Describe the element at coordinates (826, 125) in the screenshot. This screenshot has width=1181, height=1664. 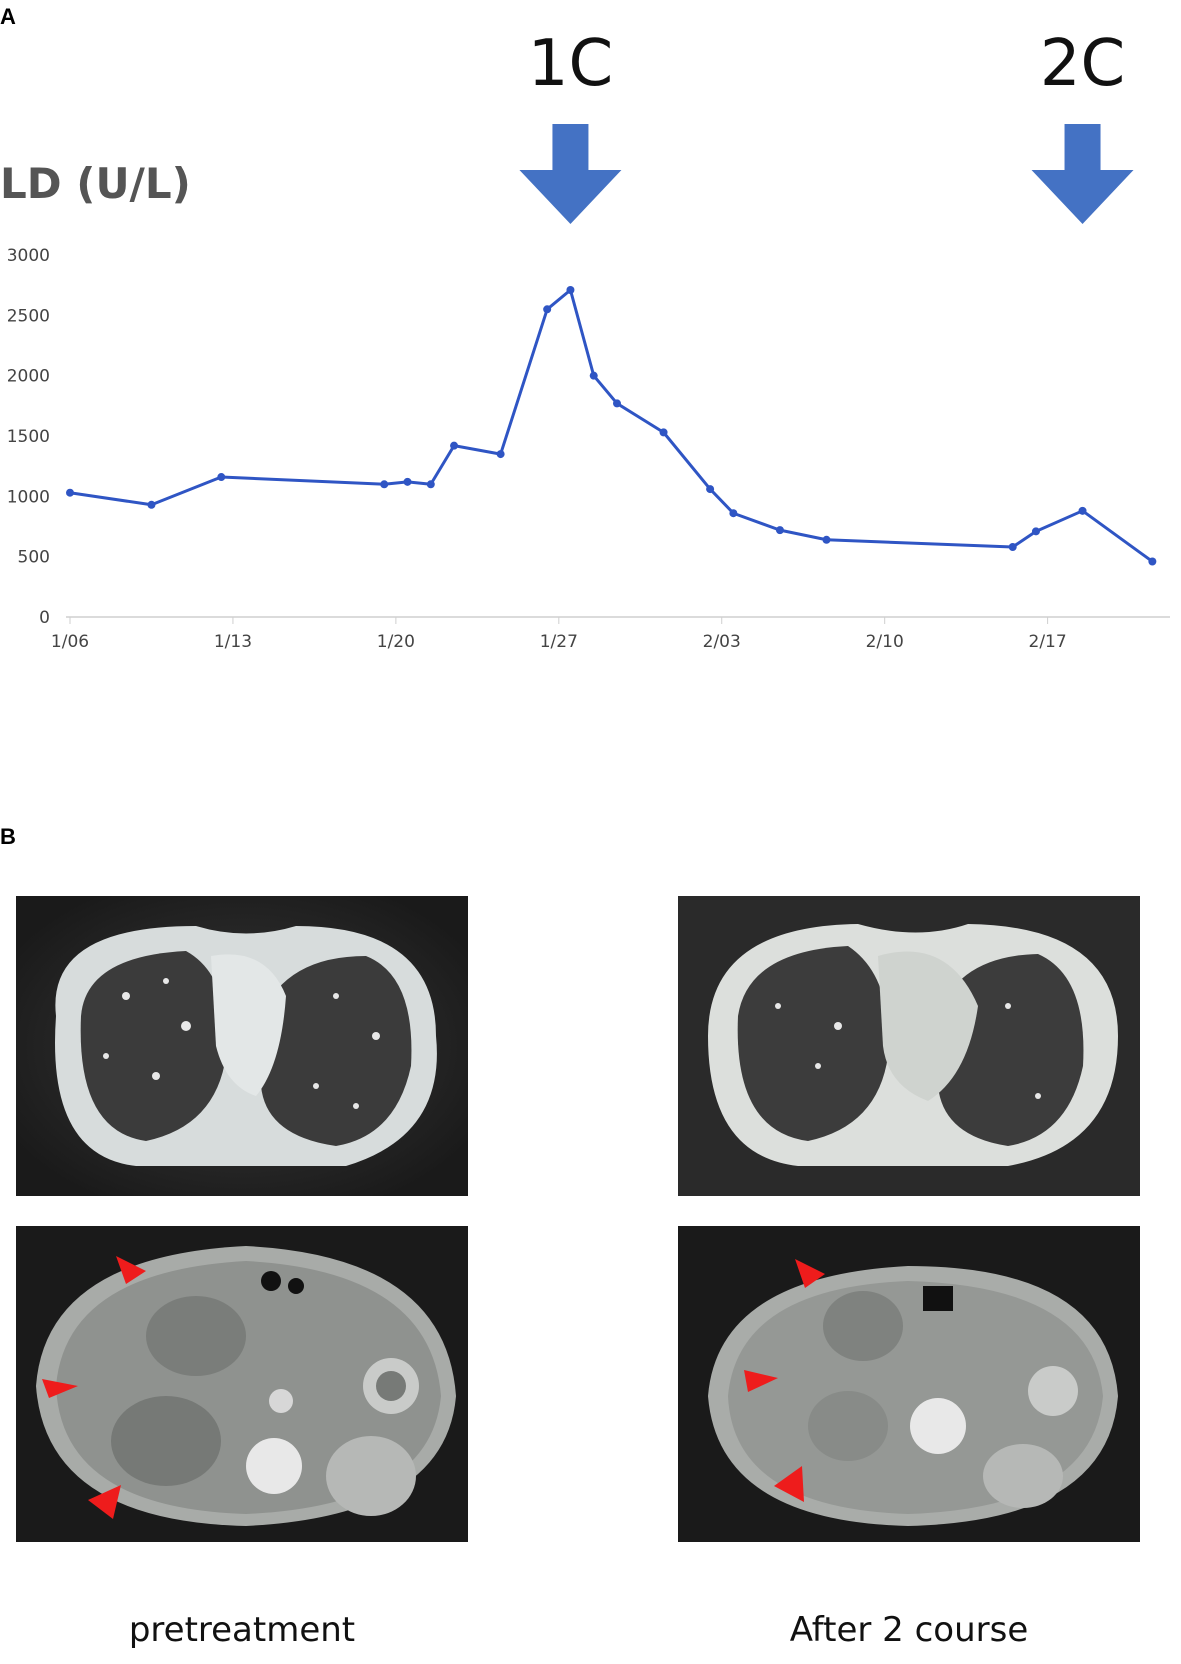
I see `treatment-annotations: 1C 2C` at that location.